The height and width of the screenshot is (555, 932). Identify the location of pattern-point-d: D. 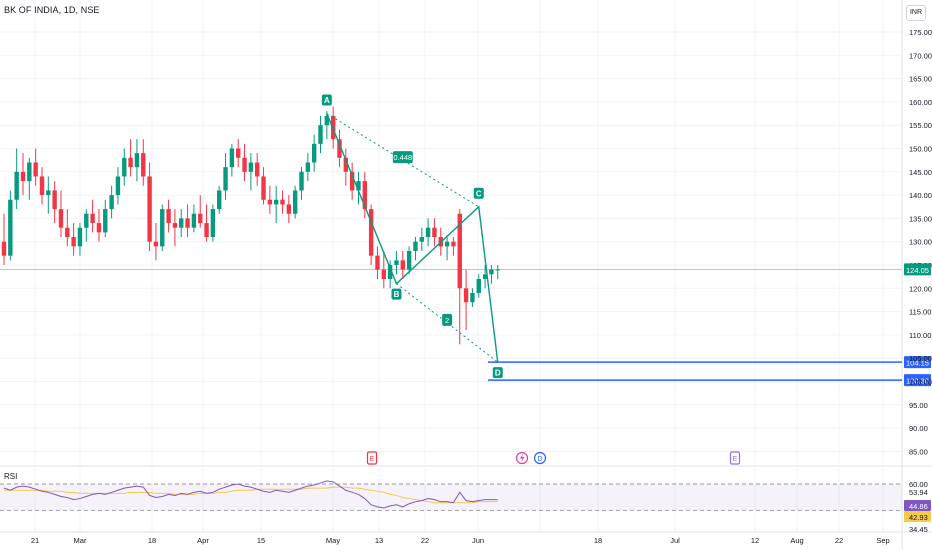
(497, 373).